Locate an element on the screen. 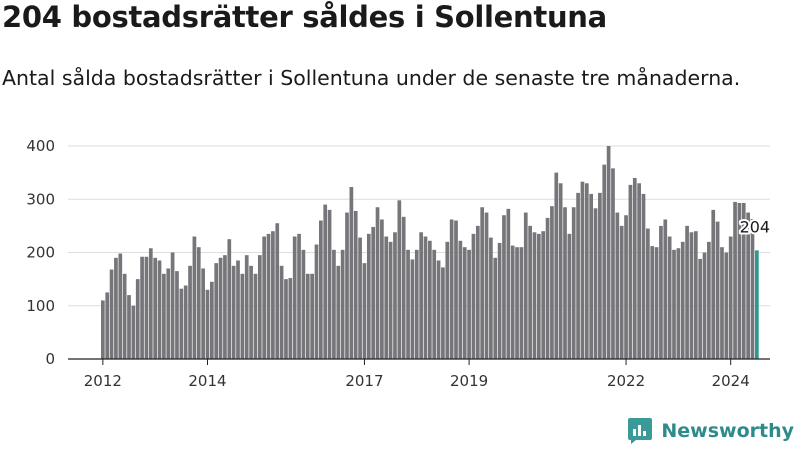 Image resolution: width=800 pixels, height=450 pixels. brand-logo: Newsworthy is located at coordinates (710, 431).